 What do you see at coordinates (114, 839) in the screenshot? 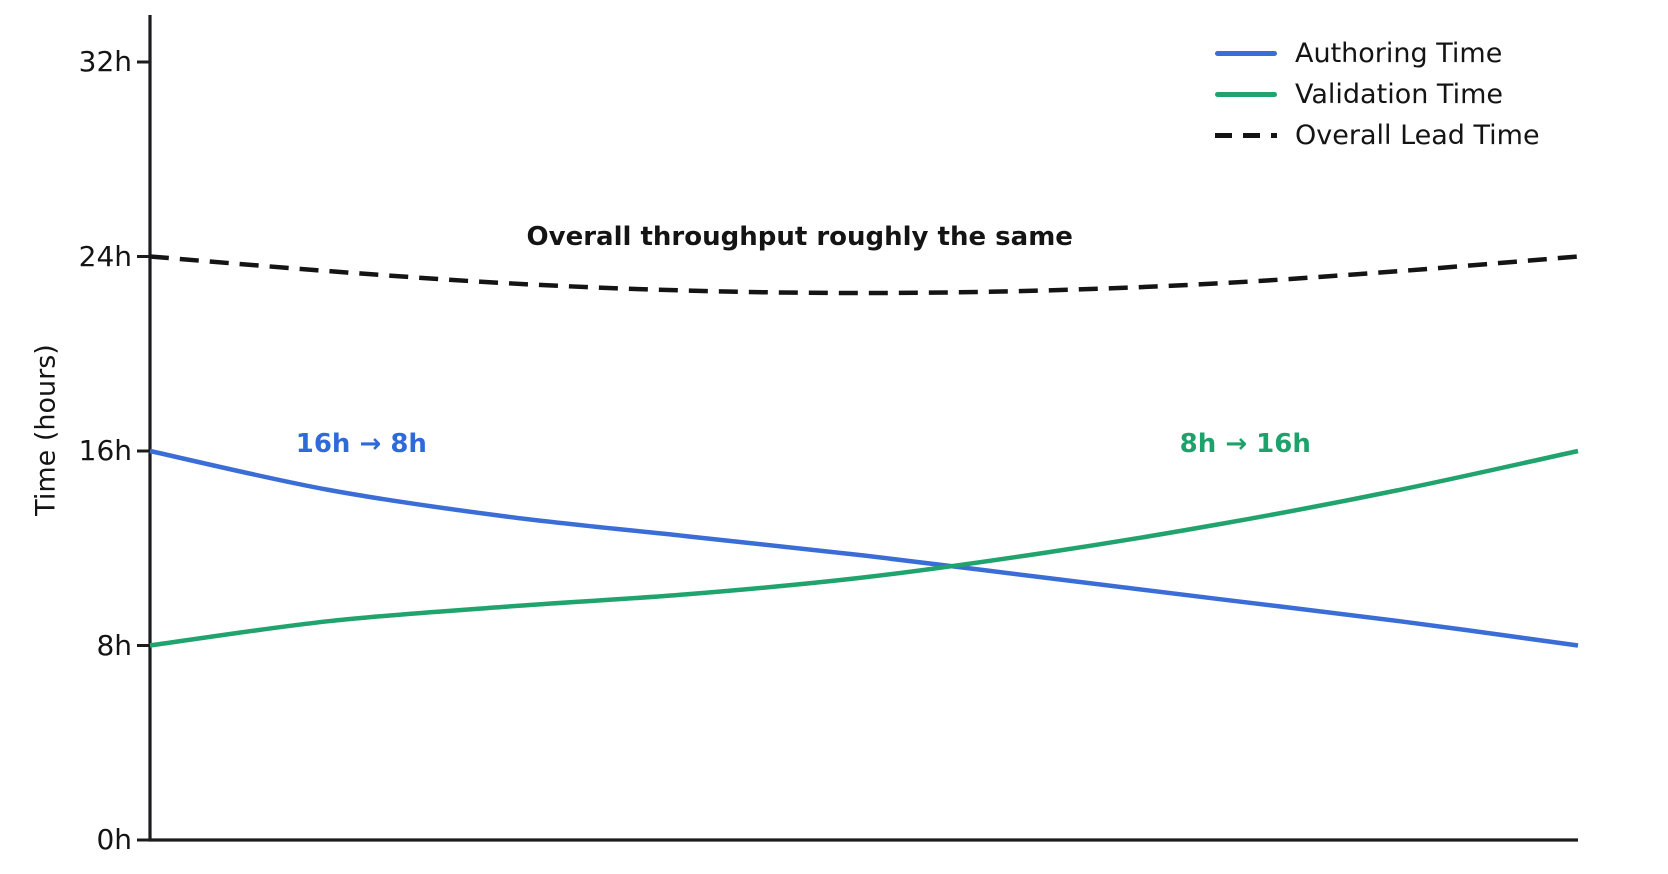
I see `y-tick-label: 0h` at bounding box center [114, 839].